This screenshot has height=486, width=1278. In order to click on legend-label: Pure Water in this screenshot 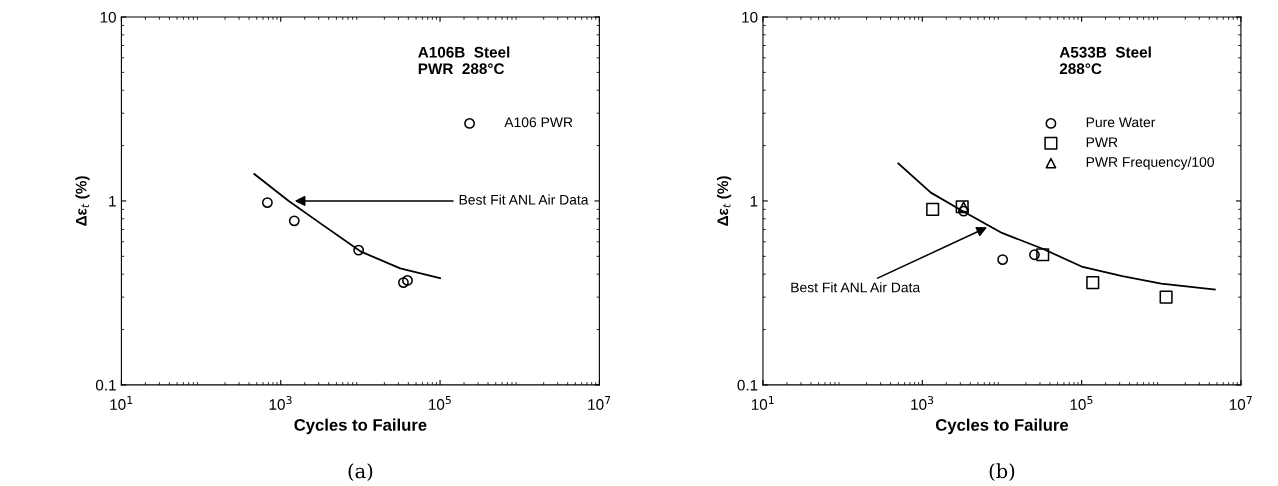, I will do `click(1121, 122)`.